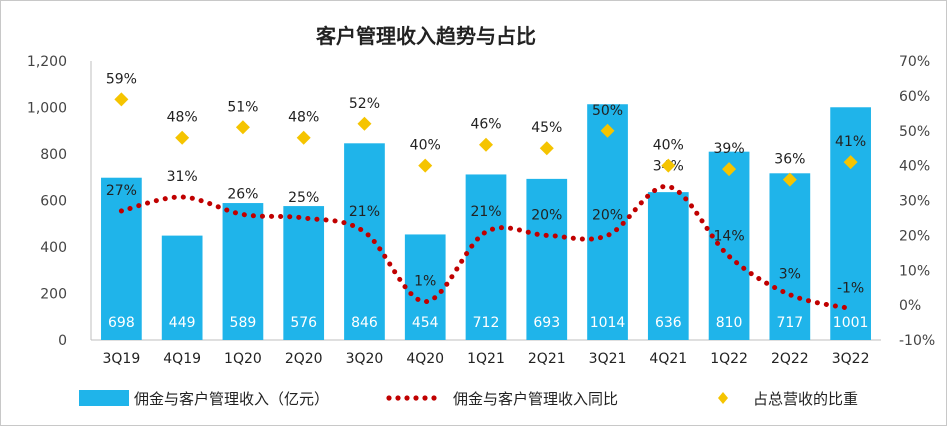 The width and height of the screenshot is (947, 426). What do you see at coordinates (851, 359) in the screenshot?
I see `category-label: 3Q22` at bounding box center [851, 359].